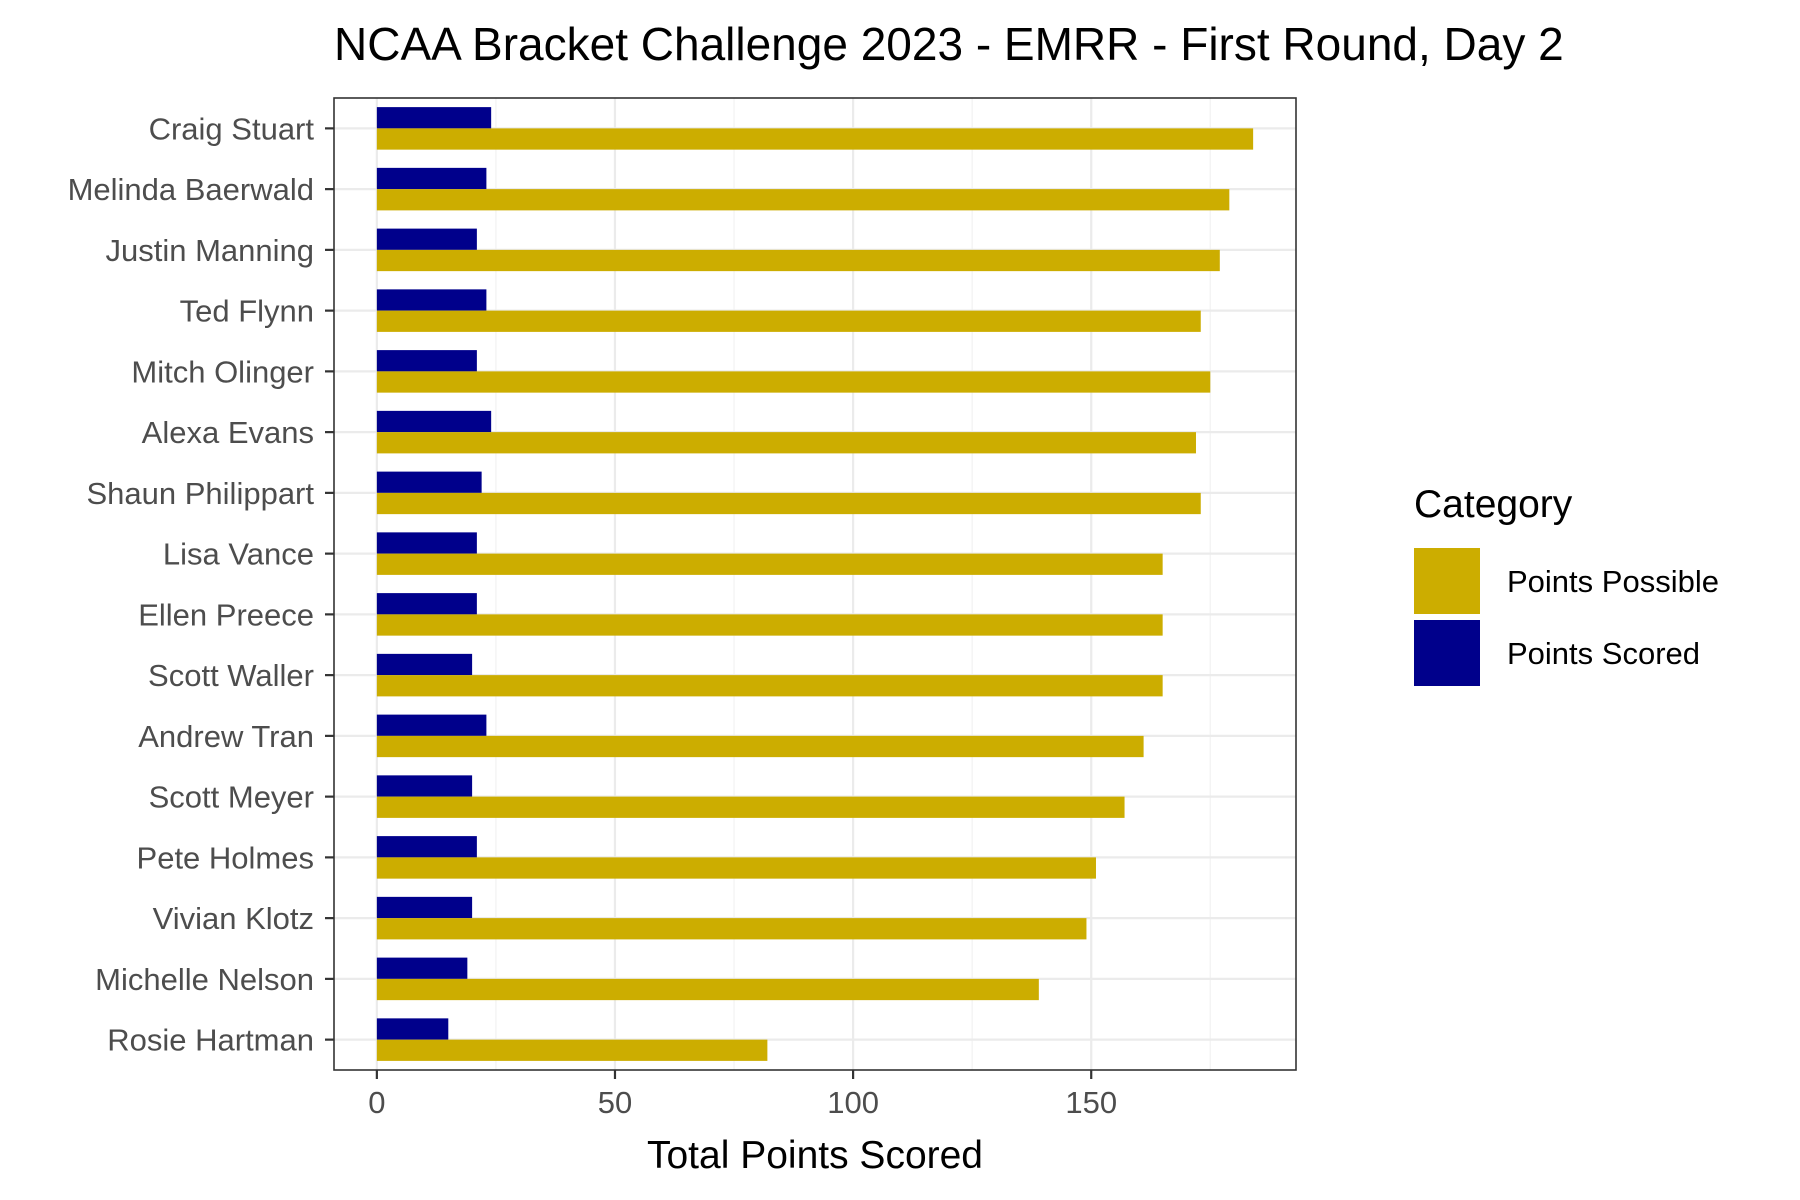 The height and width of the screenshot is (1200, 1800). Describe the element at coordinates (191, 189) in the screenshot. I see `y-tick-label: Melinda Baerwald` at that location.